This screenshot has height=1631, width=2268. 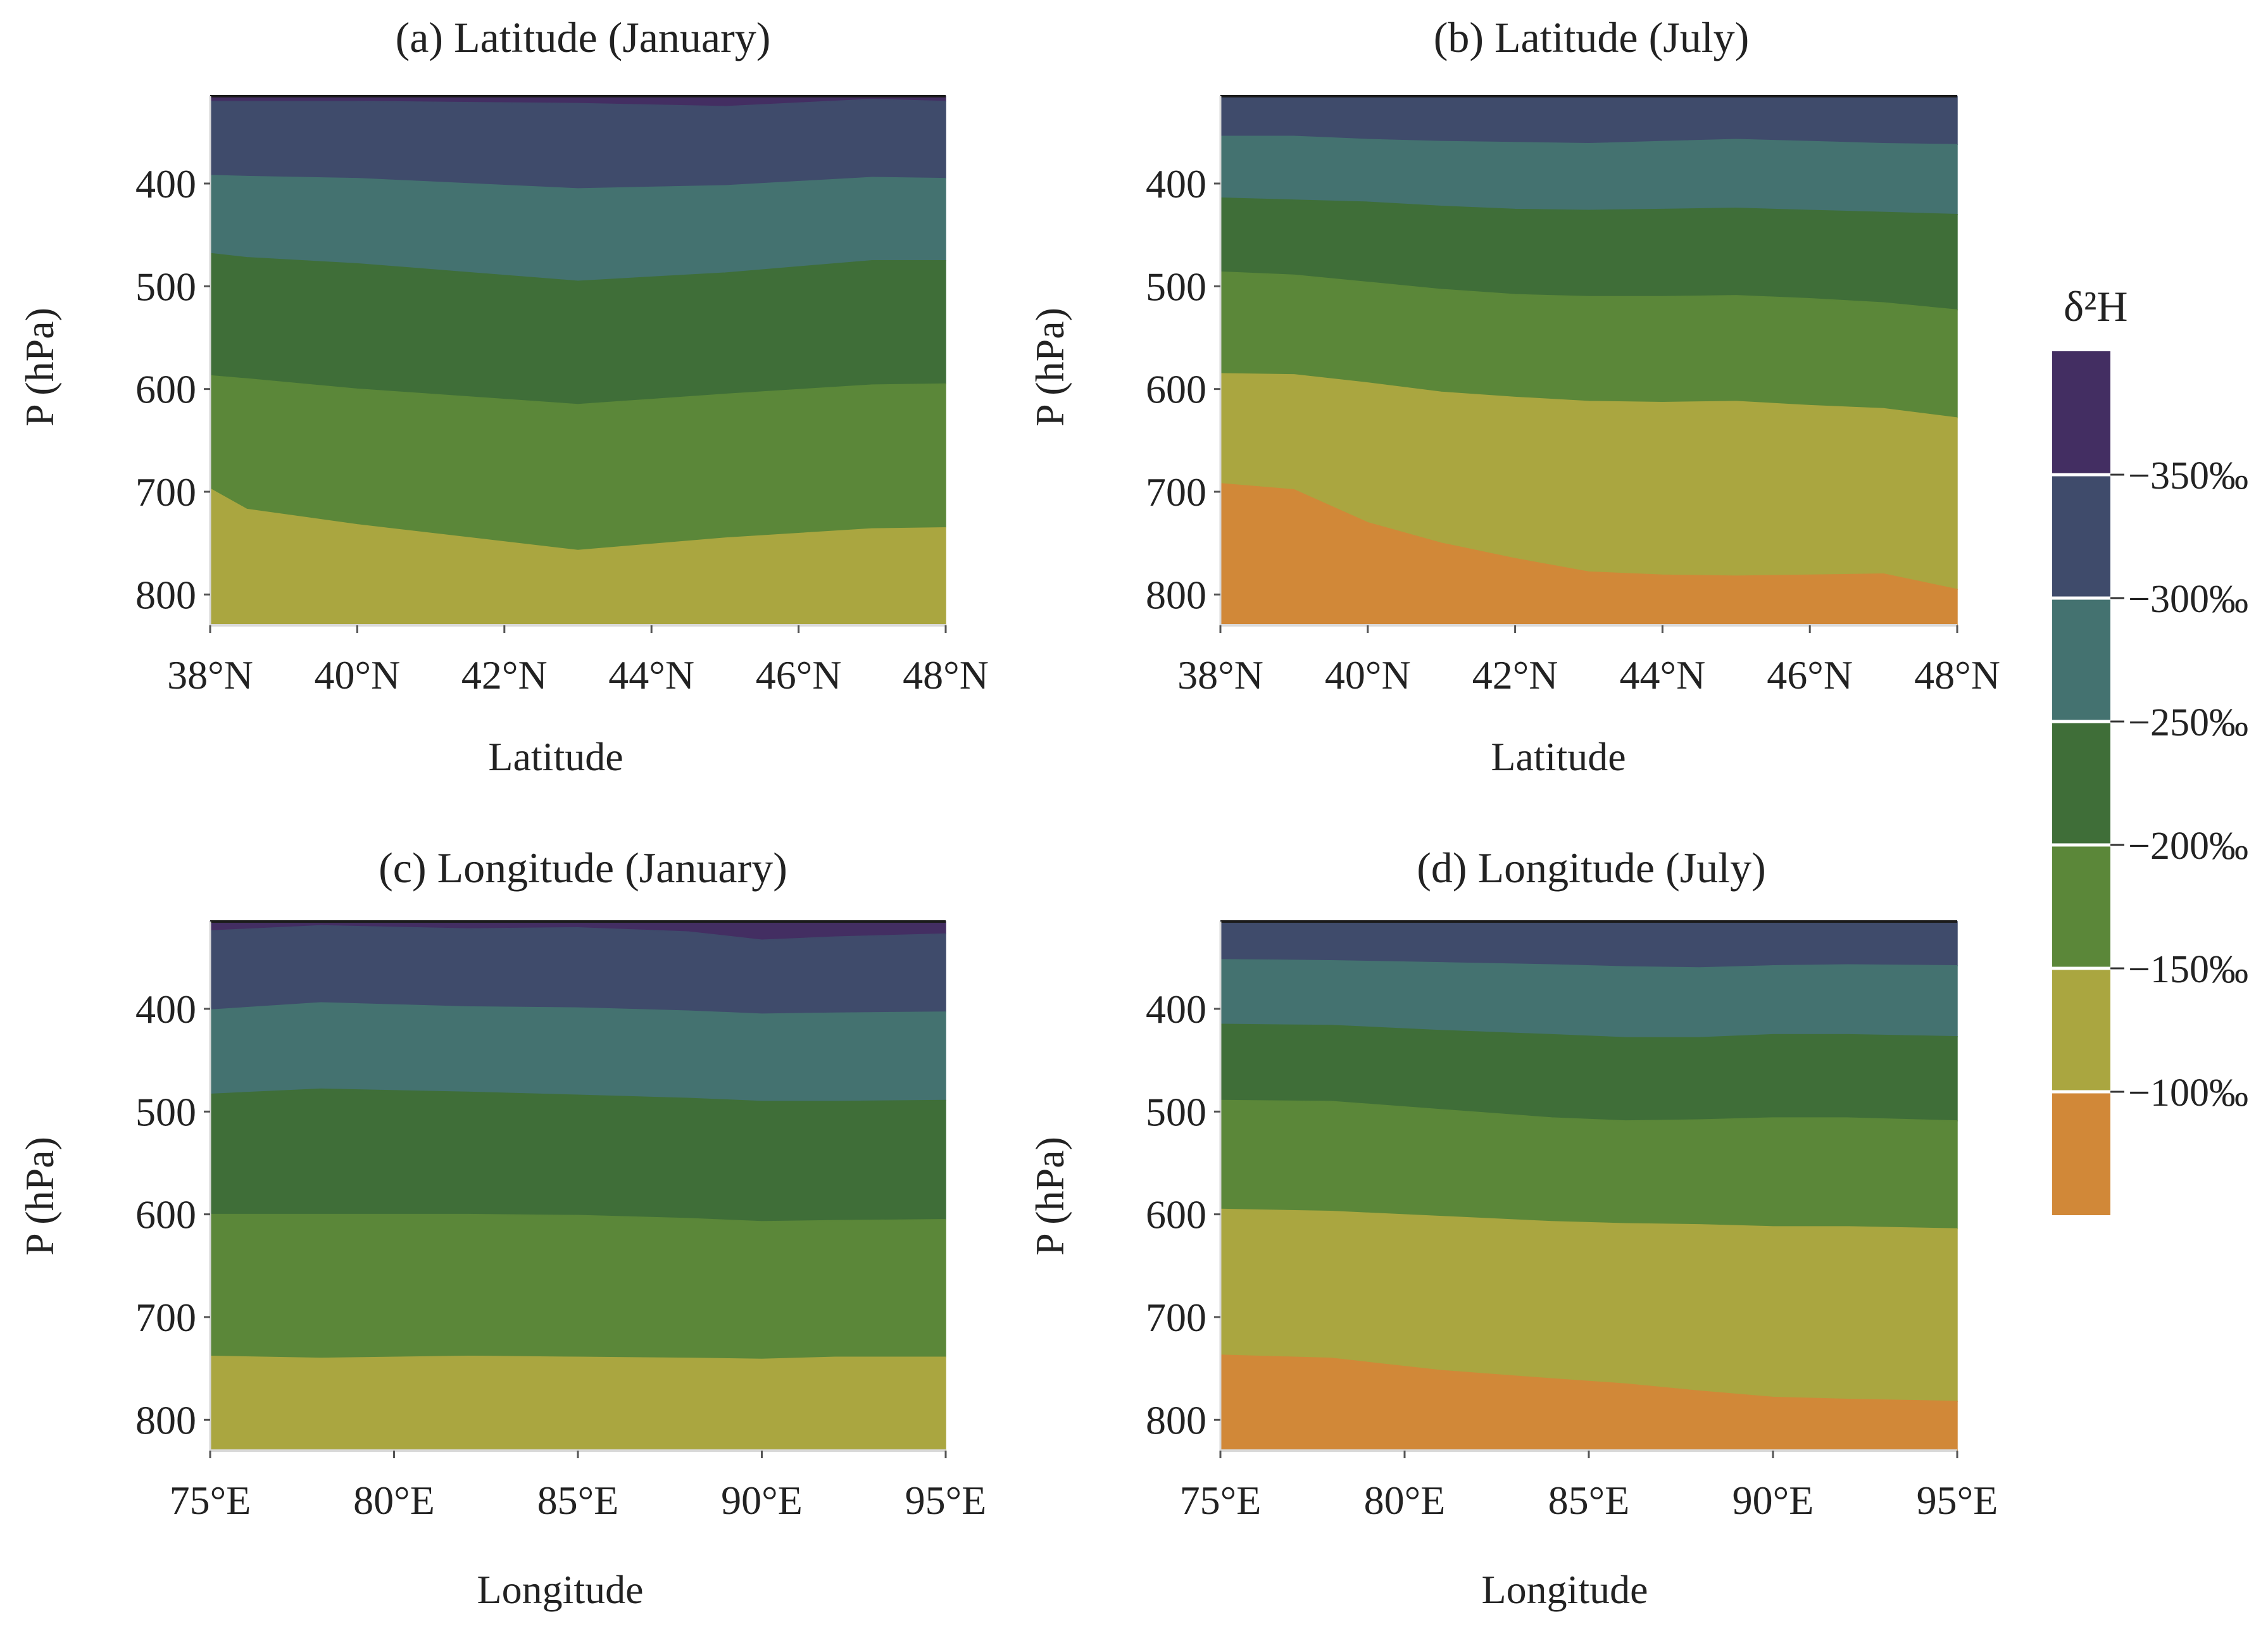 I want to click on colorbar: δ²H −350‰ −300‰ −250‰ −200‰ −150‰ −100‰, so click(x=2150, y=748).